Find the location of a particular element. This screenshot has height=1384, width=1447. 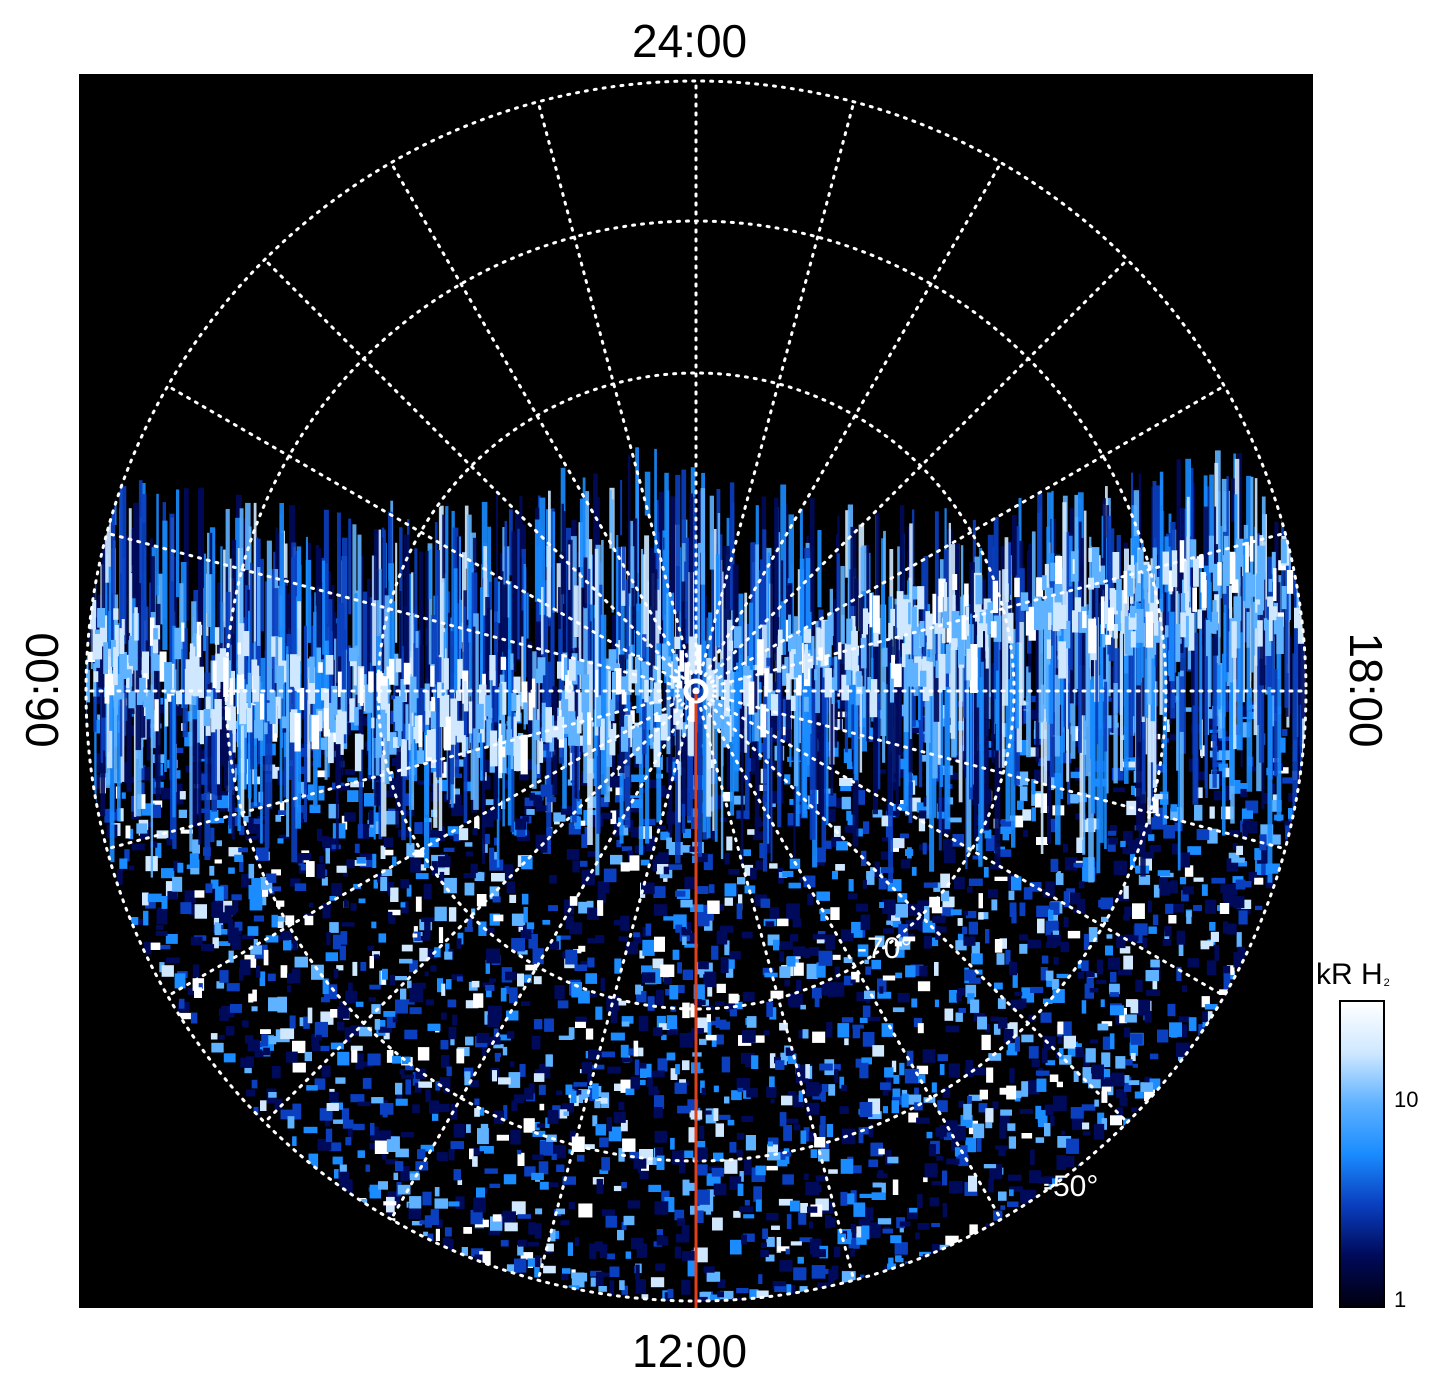

colorbar-title: kR H2 is located at coordinates (1353, 974).